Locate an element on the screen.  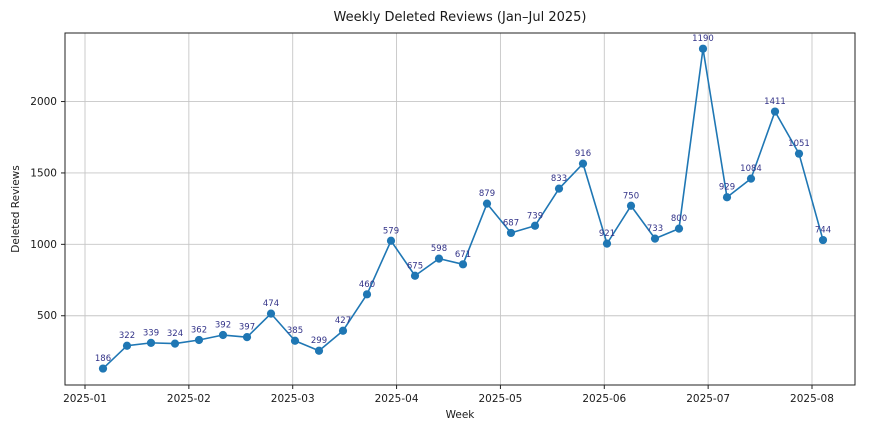
data-point-label: 427 is located at coordinates (343, 321).